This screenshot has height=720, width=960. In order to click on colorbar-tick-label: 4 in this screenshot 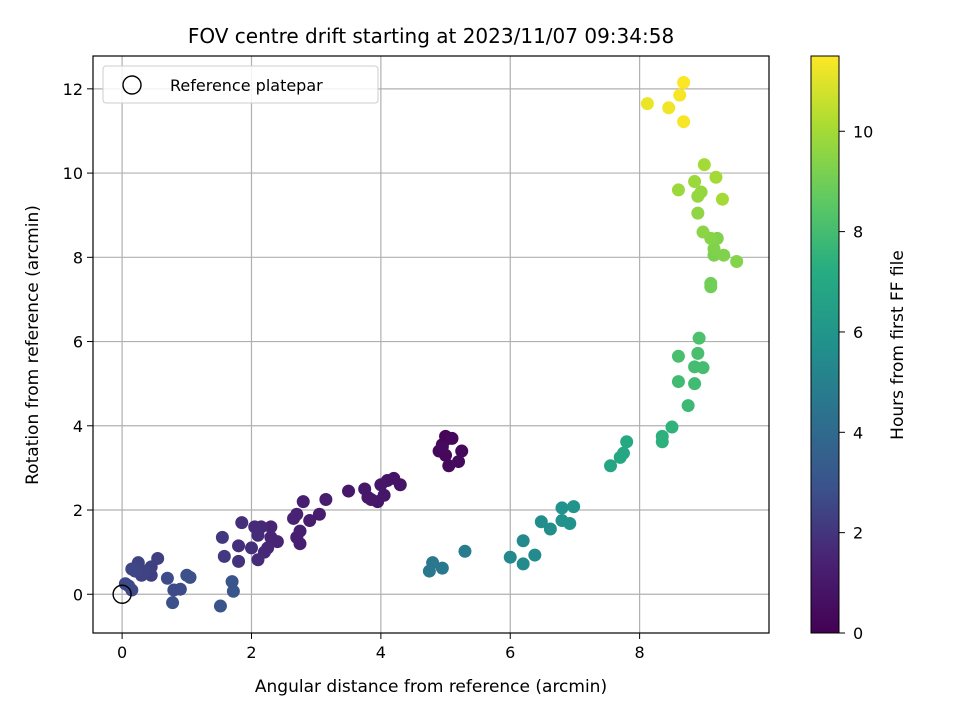, I will do `click(858, 432)`.